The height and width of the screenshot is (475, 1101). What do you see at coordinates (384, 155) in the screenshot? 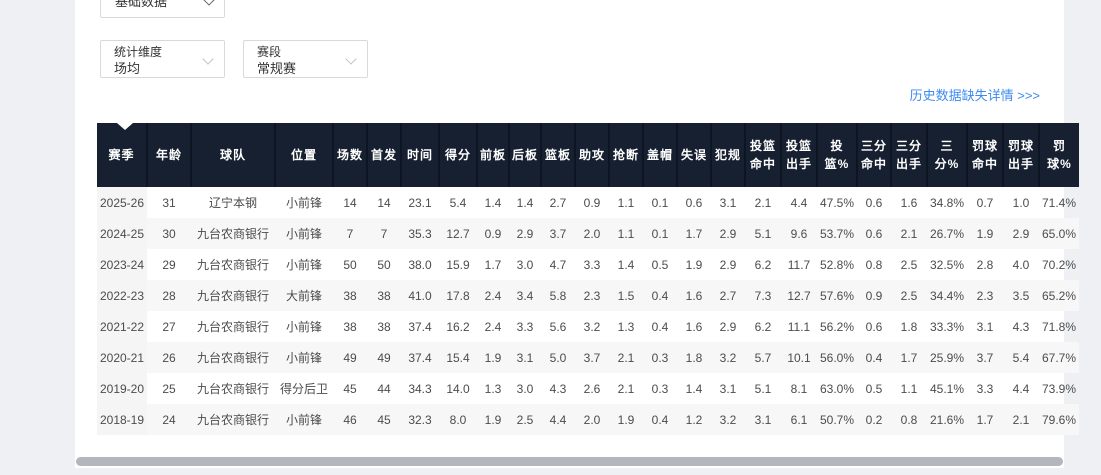
I see `column-header: 首发` at bounding box center [384, 155].